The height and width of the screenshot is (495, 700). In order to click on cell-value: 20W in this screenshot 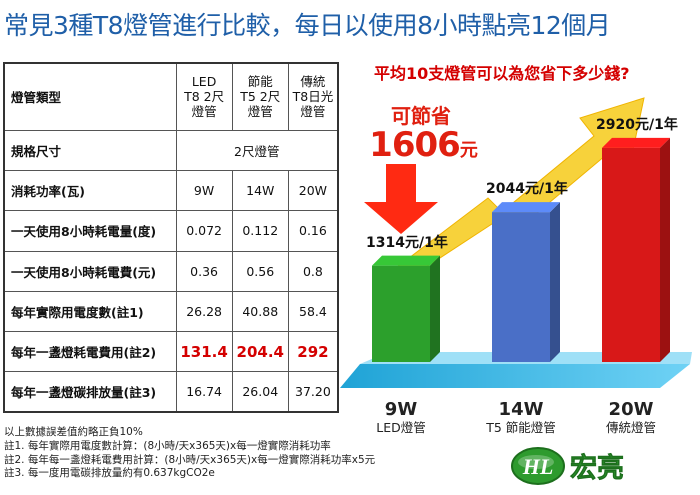, I will do `click(313, 191)`.